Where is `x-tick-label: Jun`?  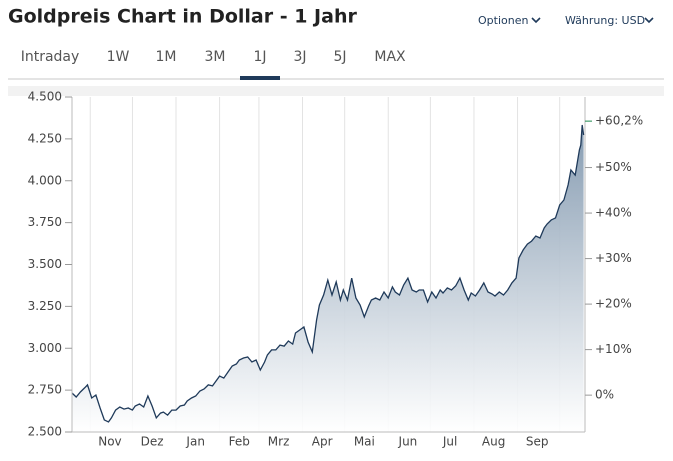 x-tick-label: Jun is located at coordinates (408, 442).